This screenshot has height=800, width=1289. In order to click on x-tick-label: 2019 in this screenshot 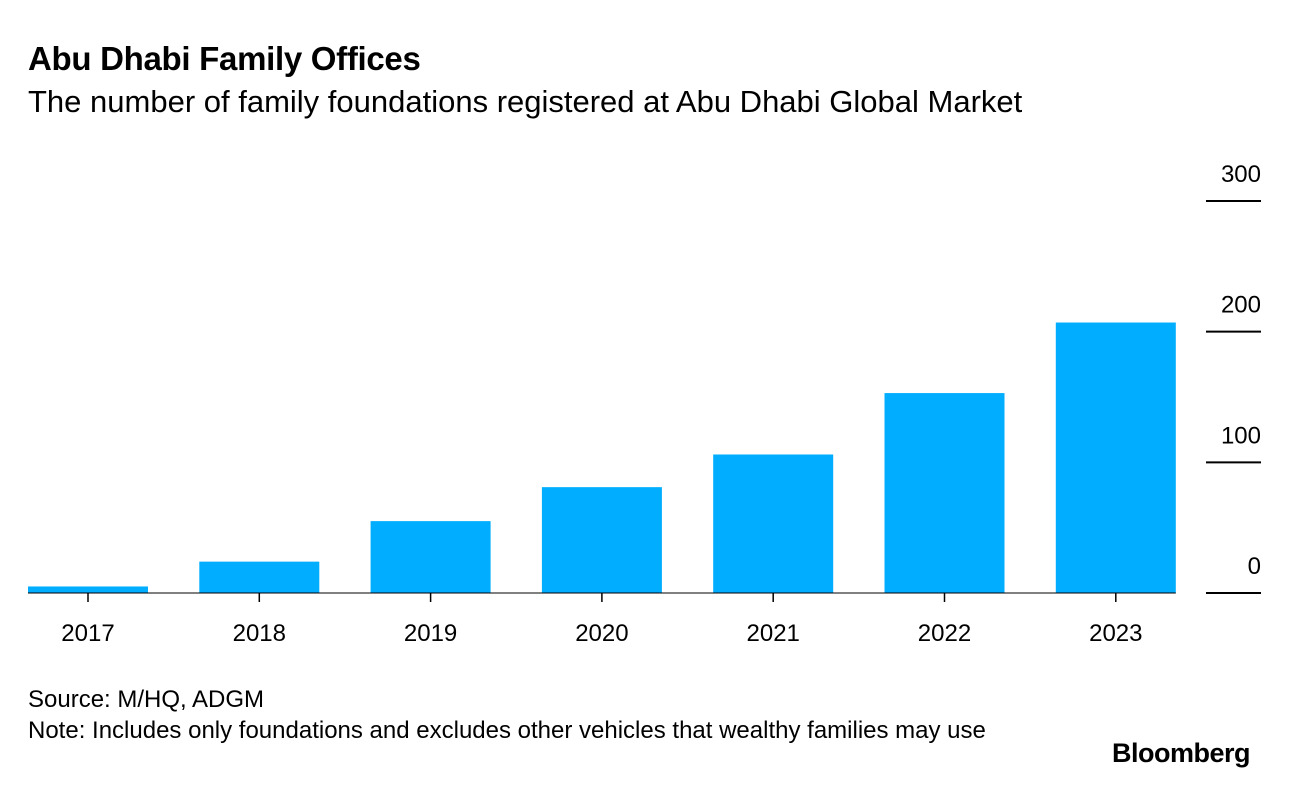, I will do `click(430, 633)`.